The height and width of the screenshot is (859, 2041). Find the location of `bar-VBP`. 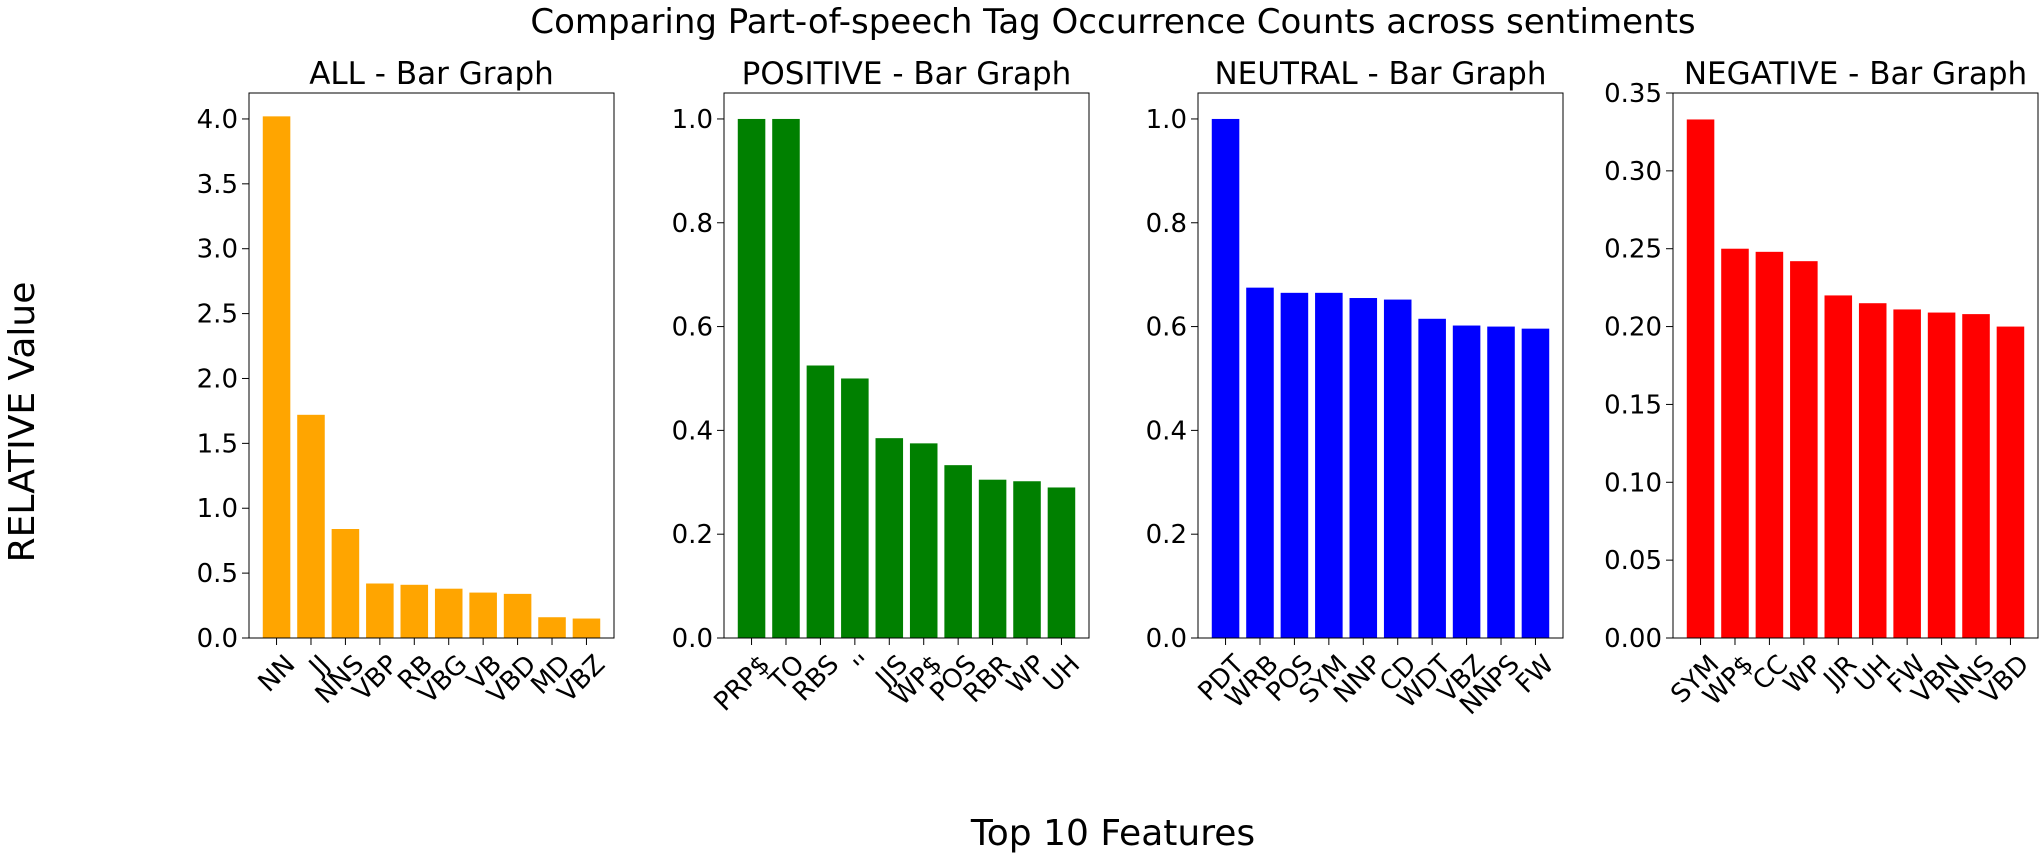

bar-VBP is located at coordinates (380, 610).